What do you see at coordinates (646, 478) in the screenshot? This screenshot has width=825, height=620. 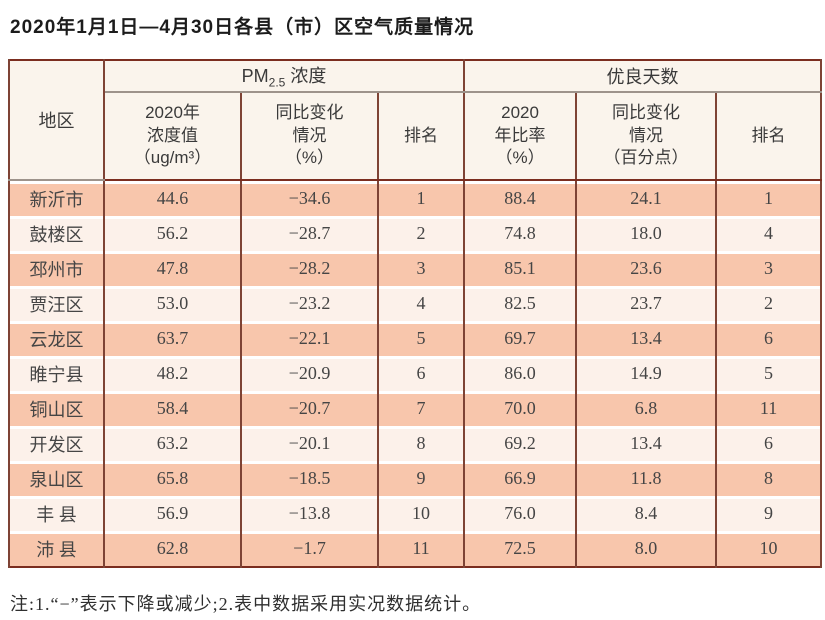 I see `value-cell: 11.8` at bounding box center [646, 478].